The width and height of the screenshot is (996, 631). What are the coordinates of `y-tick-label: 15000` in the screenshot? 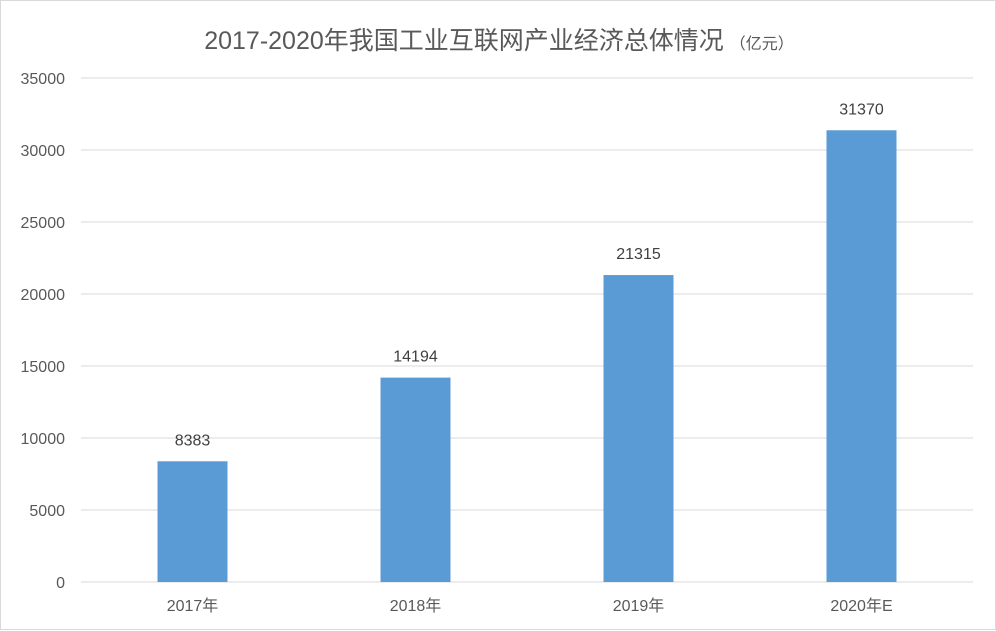 It's located at (43, 367).